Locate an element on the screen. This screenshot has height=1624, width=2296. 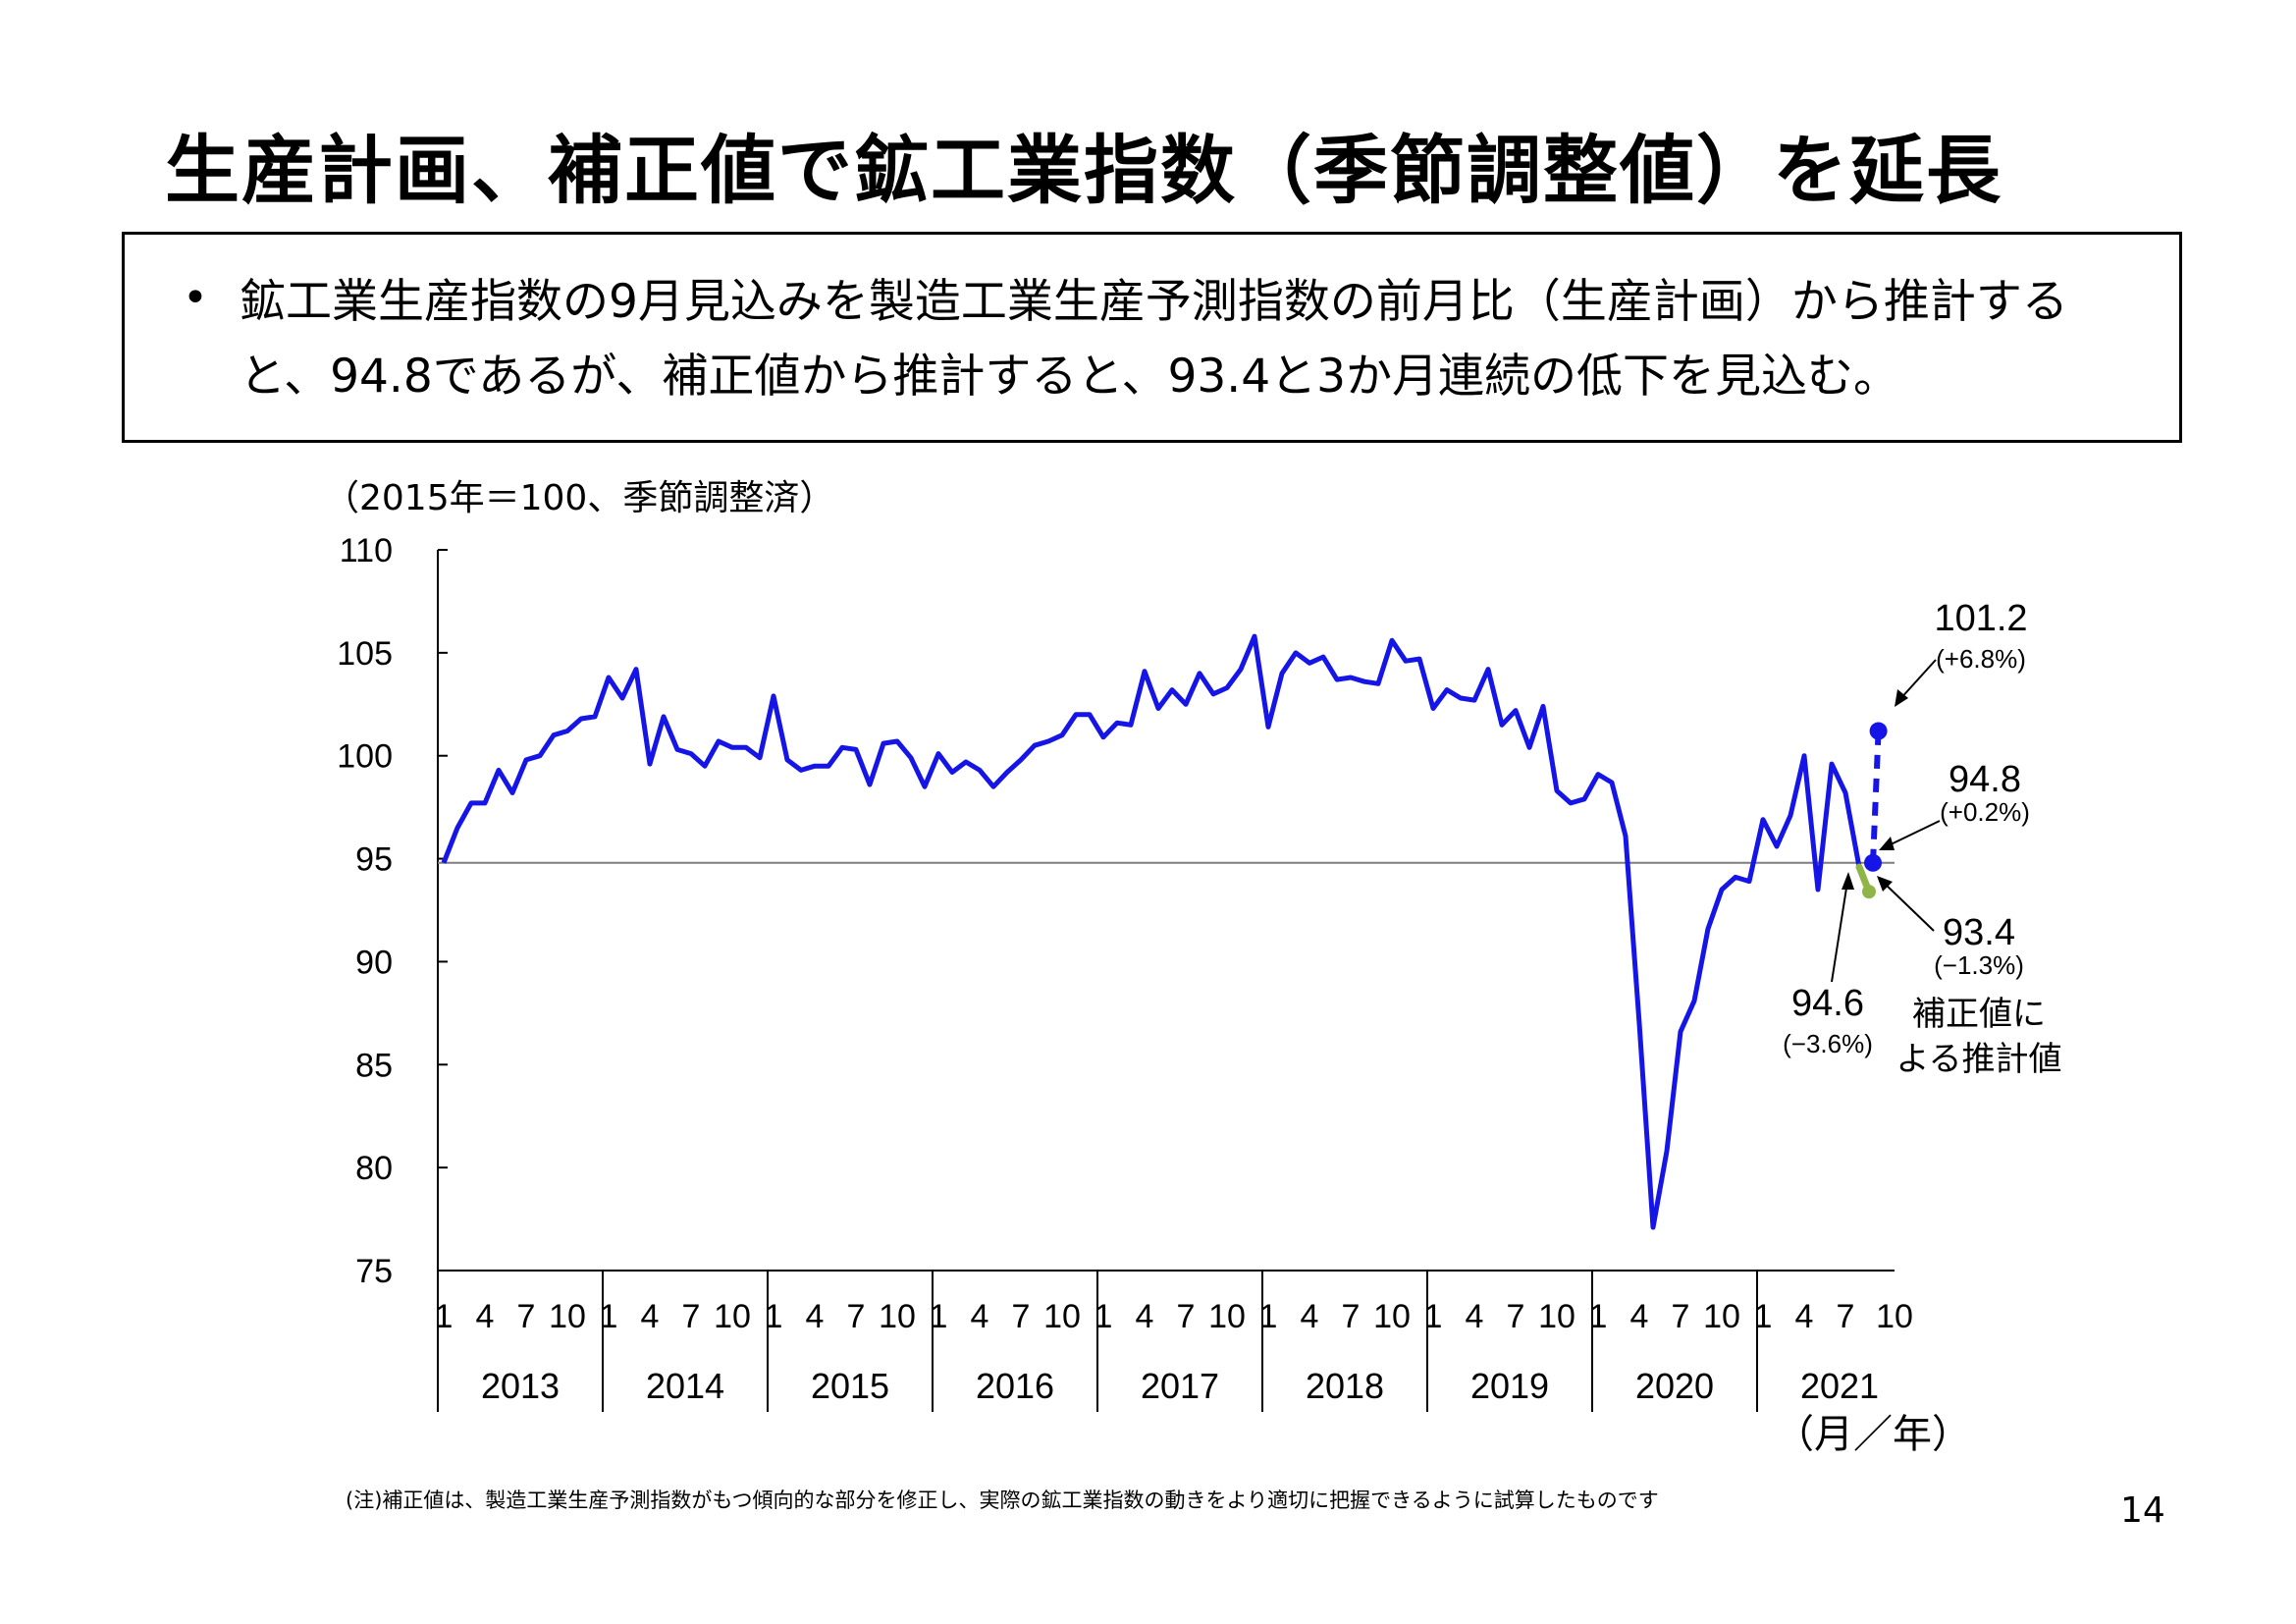
annotation-change-101-2: (+6.8%) is located at coordinates (1981, 659).